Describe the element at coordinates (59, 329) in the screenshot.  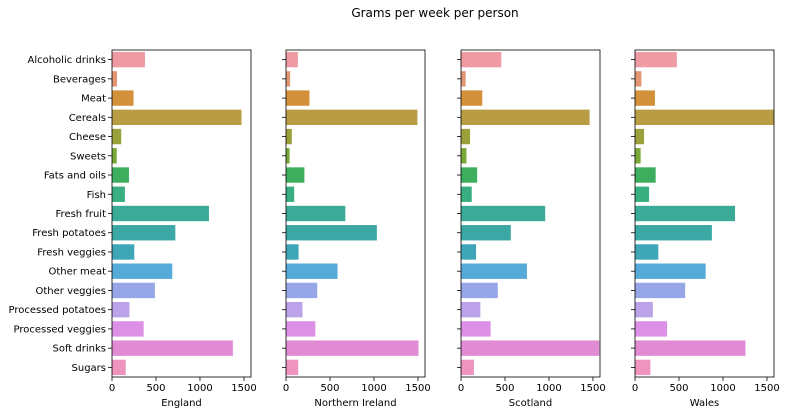
I see `y-tick-label: Processed veggies` at that location.